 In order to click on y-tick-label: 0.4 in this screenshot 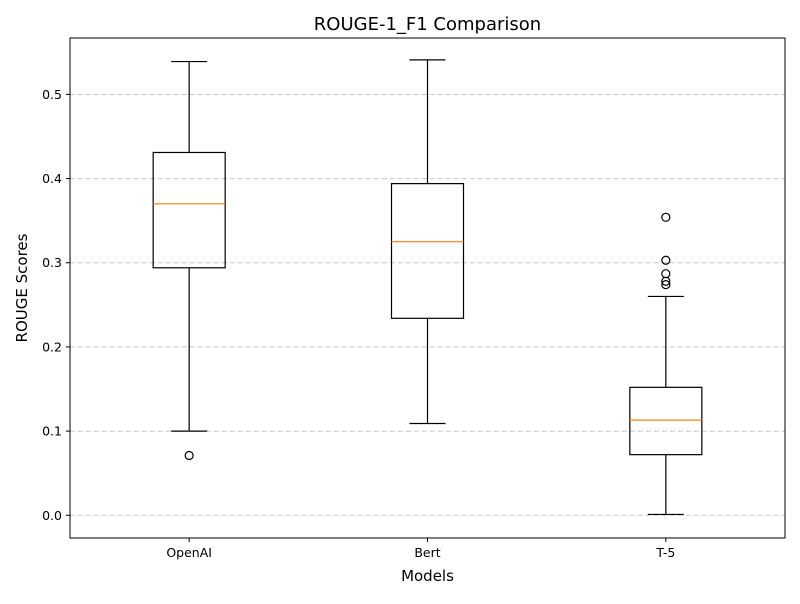, I will do `click(52, 178)`.